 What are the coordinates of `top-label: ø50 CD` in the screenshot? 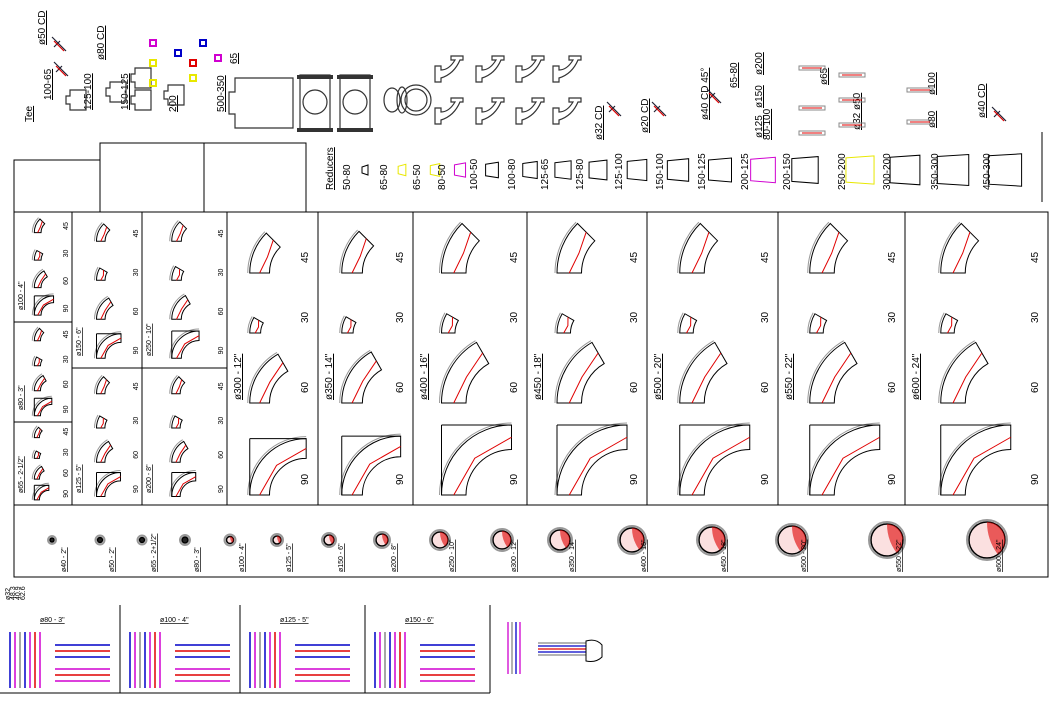 It's located at (42, 28).